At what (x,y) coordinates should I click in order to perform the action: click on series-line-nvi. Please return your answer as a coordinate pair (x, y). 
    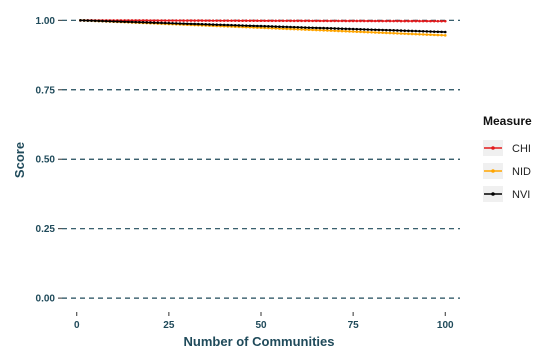
    Looking at the image, I should click on (263, 26).